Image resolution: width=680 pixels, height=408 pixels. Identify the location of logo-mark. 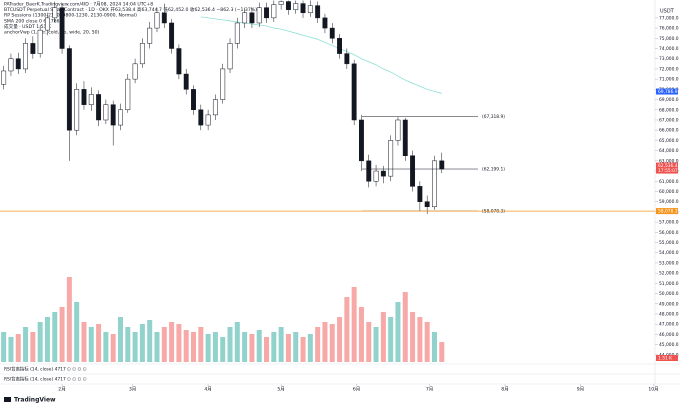
(7, 399).